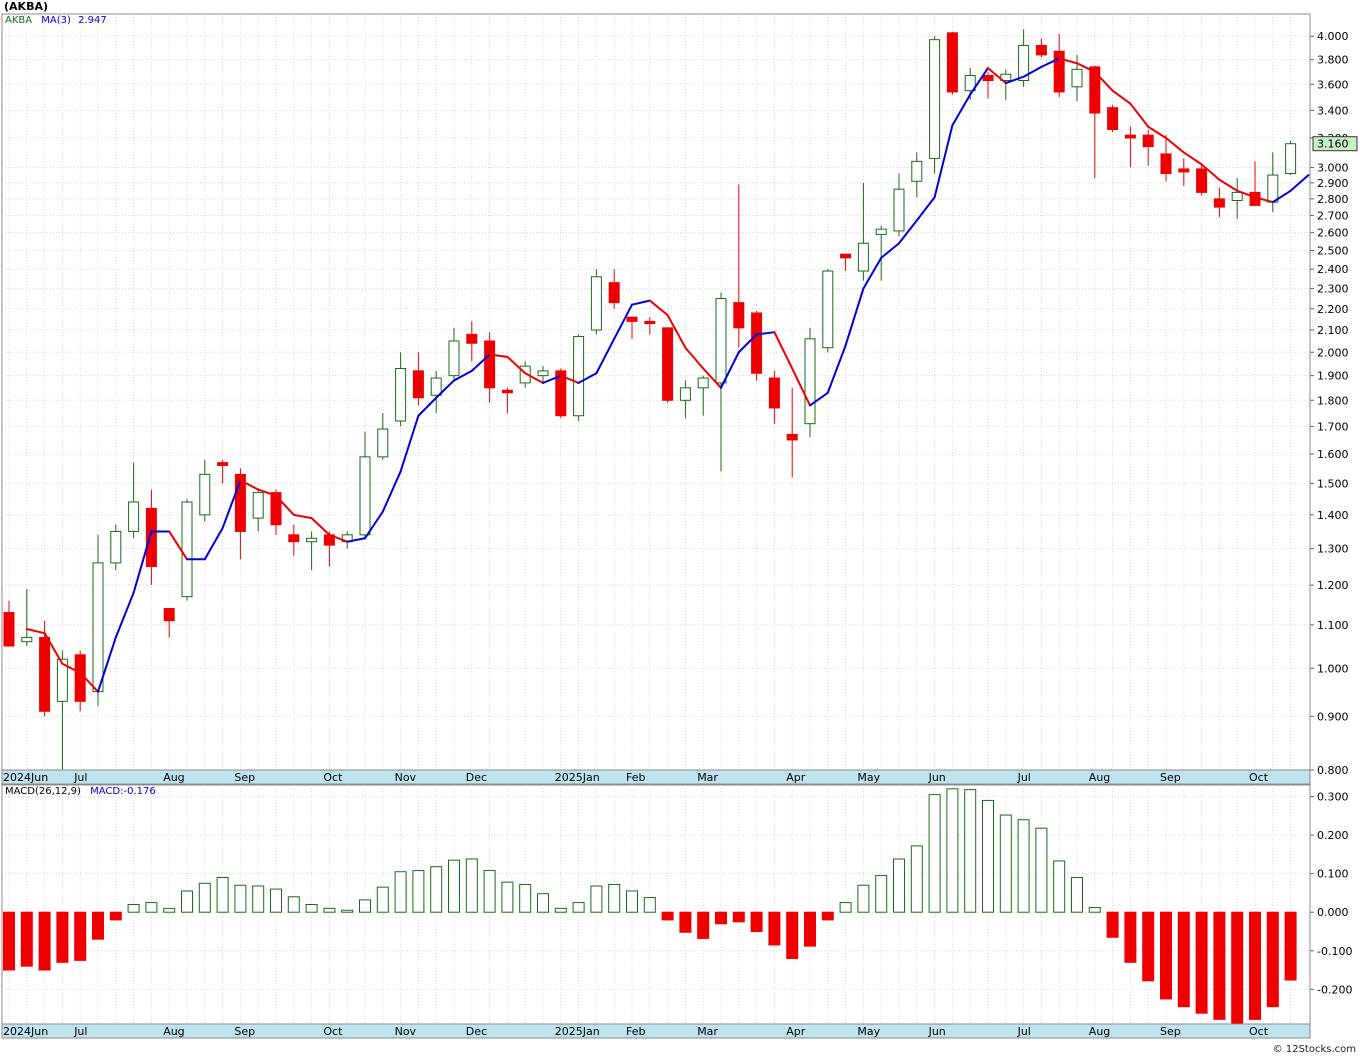 The width and height of the screenshot is (1360, 1056). Describe the element at coordinates (1333, 309) in the screenshot. I see `price-y-tick-label: 2.200` at that location.